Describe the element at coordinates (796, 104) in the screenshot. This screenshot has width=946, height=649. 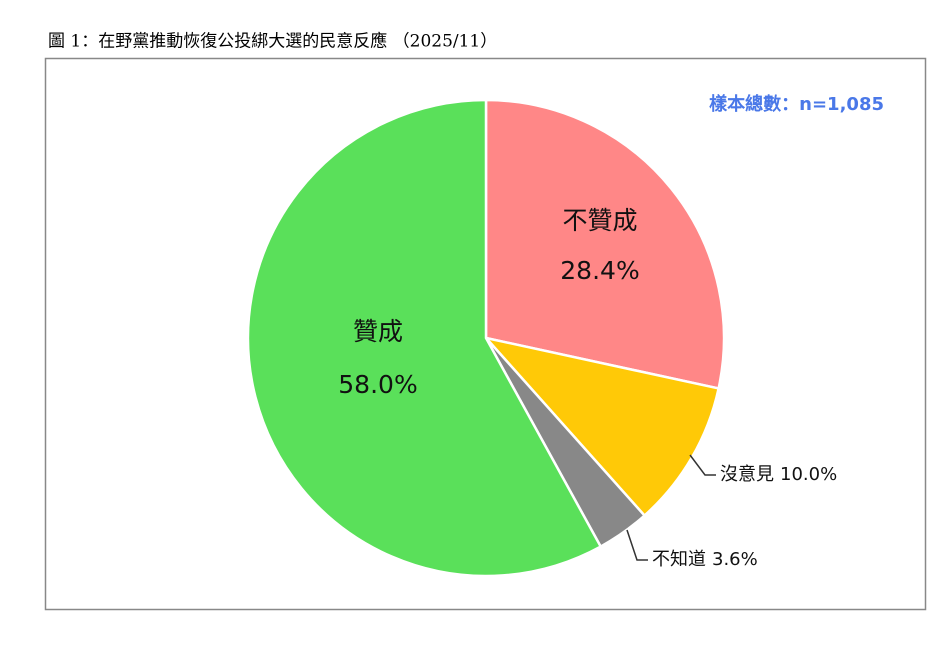
I see `sample-size: 樣本總數：n=1,085` at that location.